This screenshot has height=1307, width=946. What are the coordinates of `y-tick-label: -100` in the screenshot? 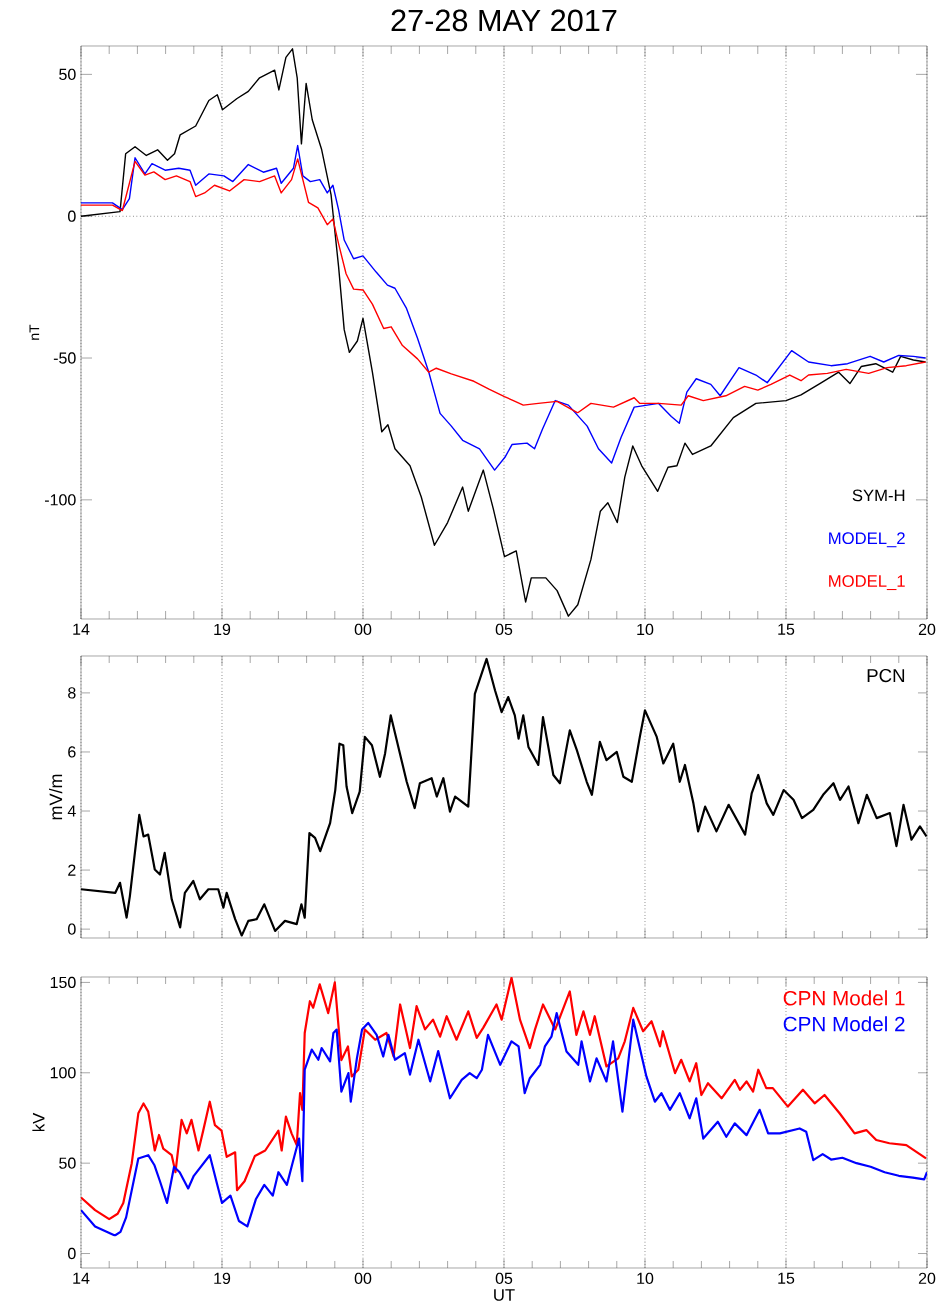 It's located at (60, 500).